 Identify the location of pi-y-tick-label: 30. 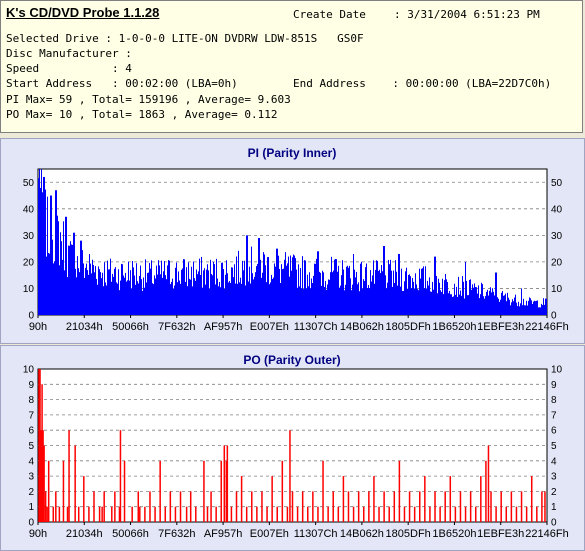
(29, 236).